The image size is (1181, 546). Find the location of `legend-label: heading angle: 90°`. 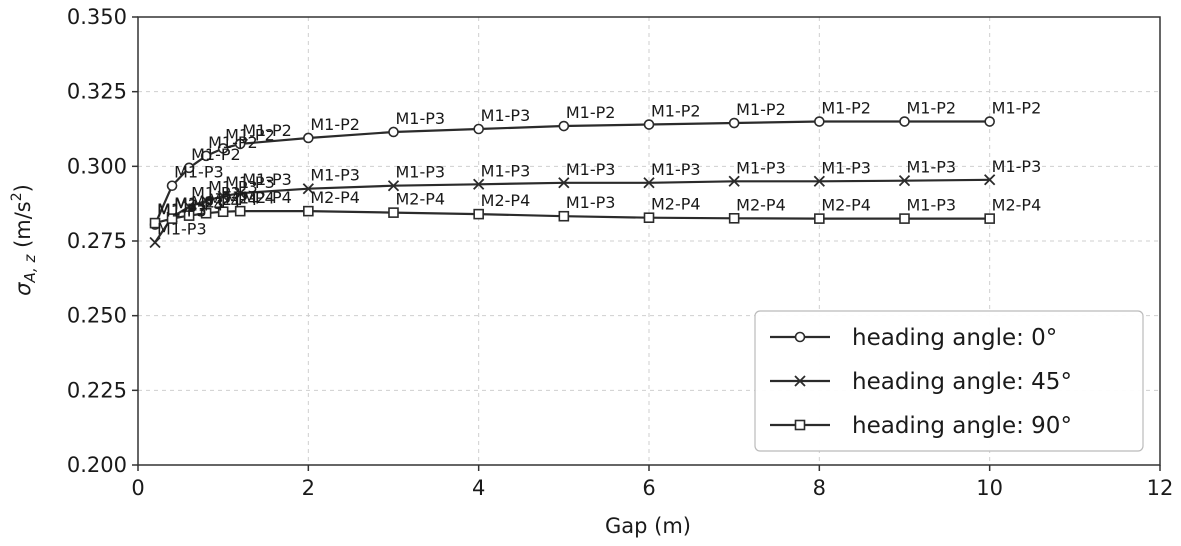

legend-label: heading angle: 90° is located at coordinates (962, 426).